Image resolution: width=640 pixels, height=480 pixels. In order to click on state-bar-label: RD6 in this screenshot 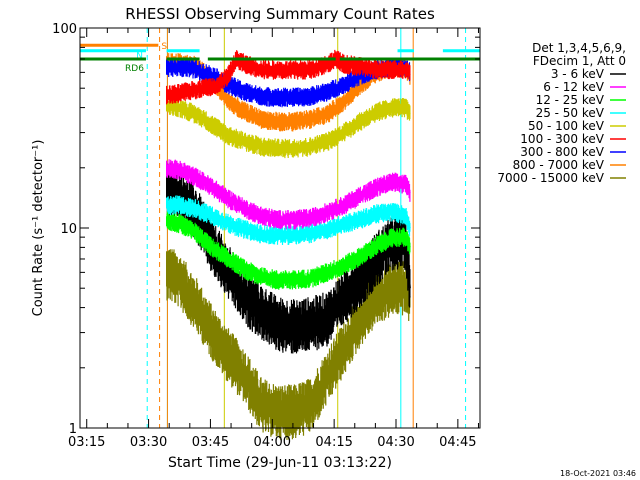, I will do `click(134, 69)`.